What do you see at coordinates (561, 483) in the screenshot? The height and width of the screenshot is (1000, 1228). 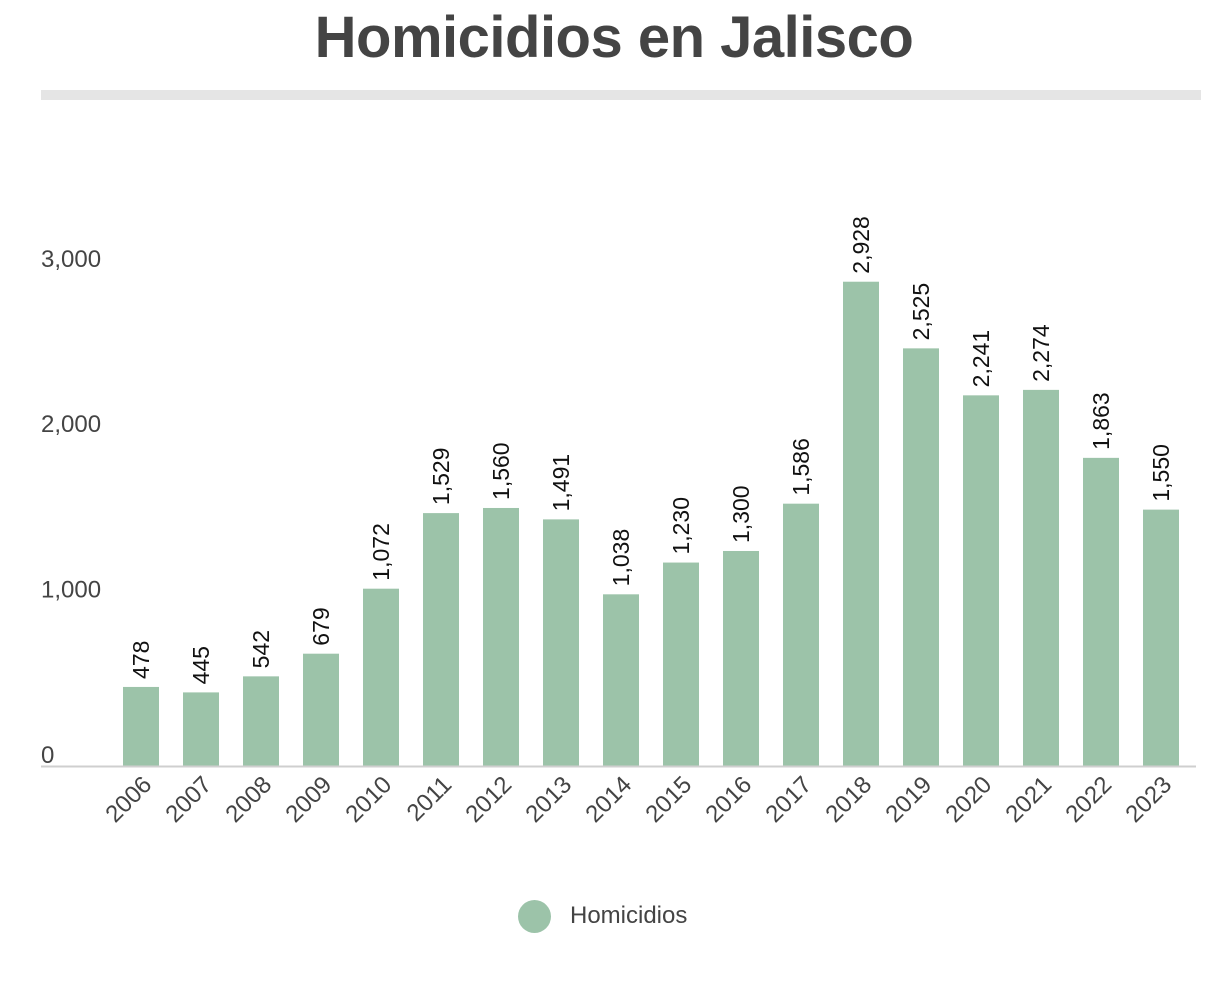 I see `value-label: 1,491` at bounding box center [561, 483].